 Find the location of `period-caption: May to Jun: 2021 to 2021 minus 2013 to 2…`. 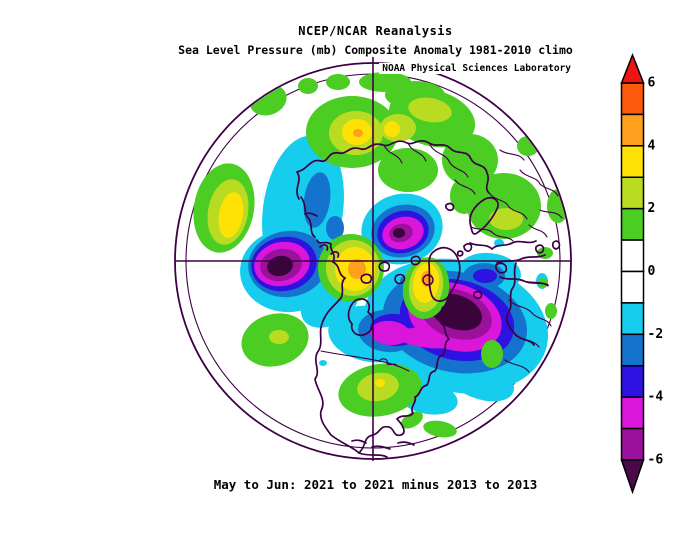

period-caption: May to Jun: 2021 to 2021 minus 2013 to 2… is located at coordinates (375, 484).